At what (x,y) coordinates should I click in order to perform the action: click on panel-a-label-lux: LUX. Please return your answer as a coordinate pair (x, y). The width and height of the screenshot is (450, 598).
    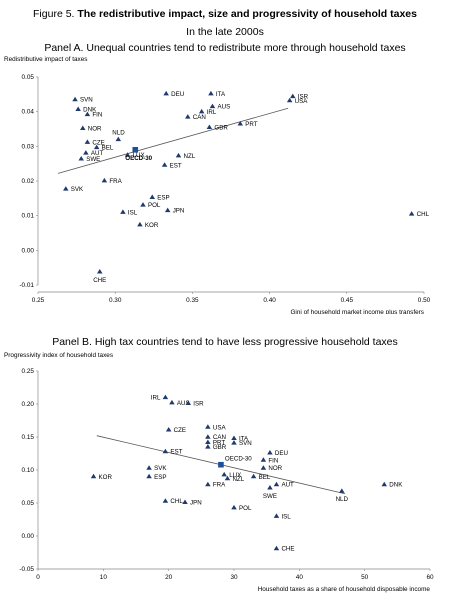
    Looking at the image, I should click on (139, 155).